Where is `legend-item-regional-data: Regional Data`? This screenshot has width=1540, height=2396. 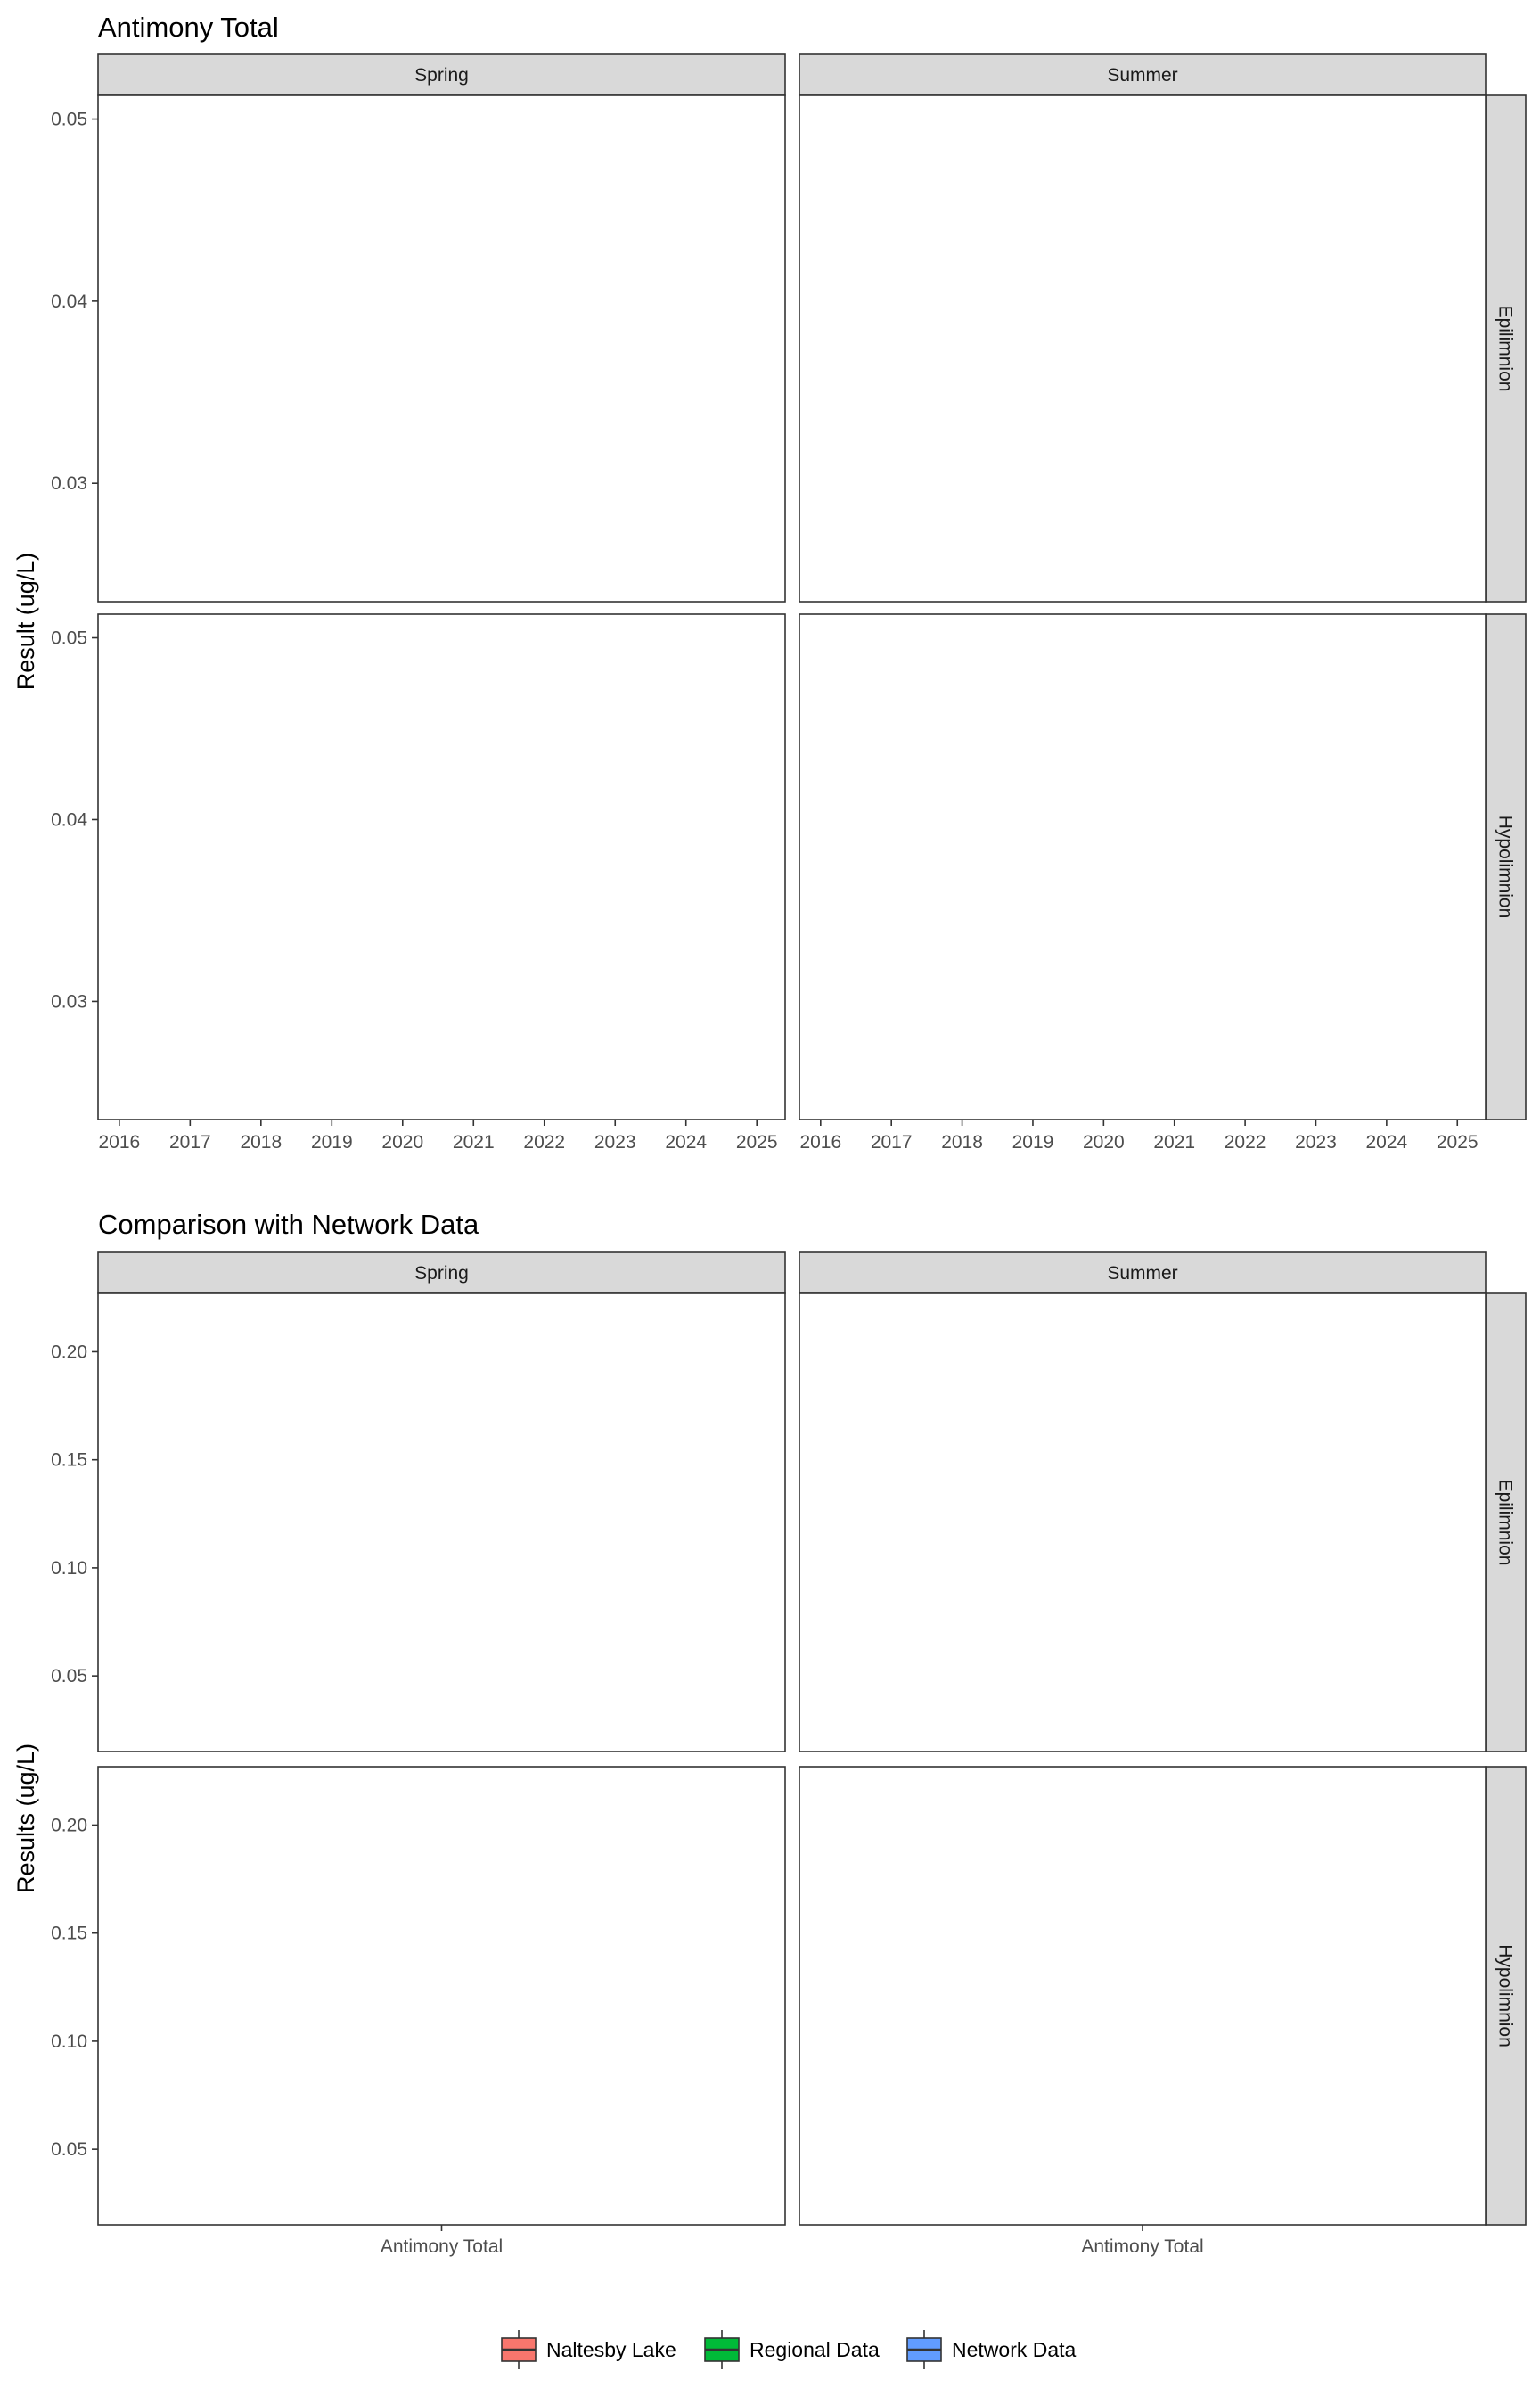
legend-item-regional-data: Regional Data is located at coordinates (792, 2349).